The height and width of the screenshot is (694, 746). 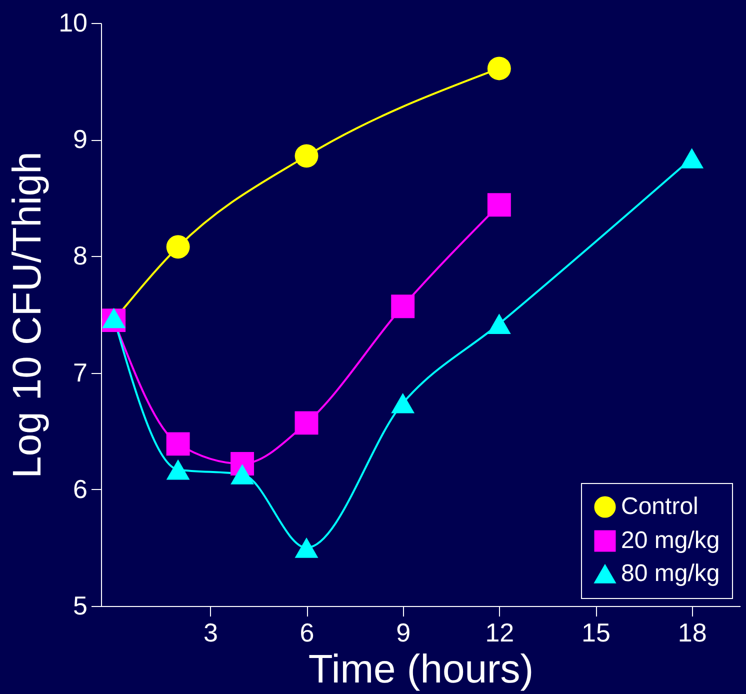 I want to click on y-tick-label: 5, so click(x=80, y=605).